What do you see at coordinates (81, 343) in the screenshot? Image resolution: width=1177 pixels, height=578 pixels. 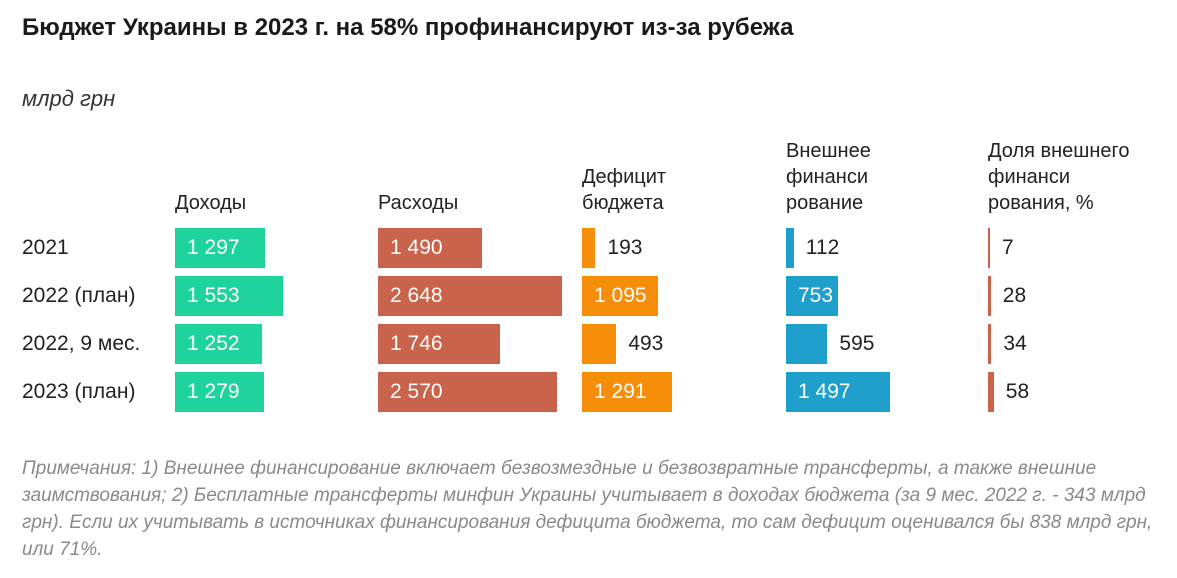 I see `row-label: 2022, 9 мес.` at bounding box center [81, 343].